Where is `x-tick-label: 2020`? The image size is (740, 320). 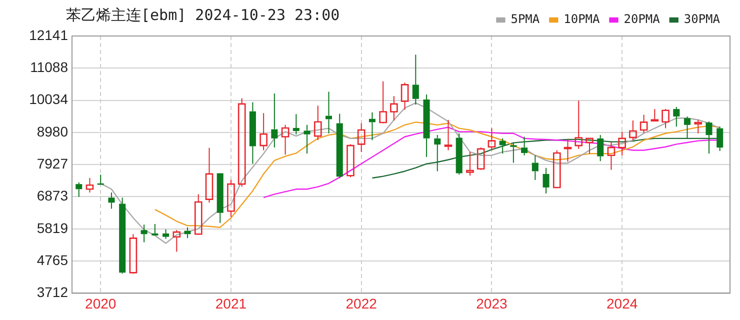 x-tick-label: 2020 is located at coordinates (100, 303).